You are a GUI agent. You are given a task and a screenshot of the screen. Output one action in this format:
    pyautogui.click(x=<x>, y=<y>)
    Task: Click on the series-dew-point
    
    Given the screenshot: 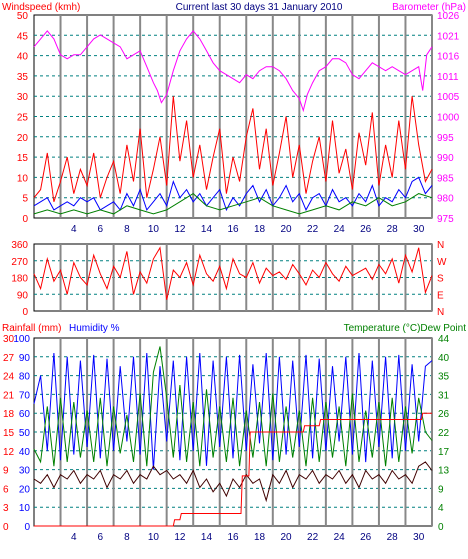 What is the action you would take?
    pyautogui.click(x=233, y=482)
    